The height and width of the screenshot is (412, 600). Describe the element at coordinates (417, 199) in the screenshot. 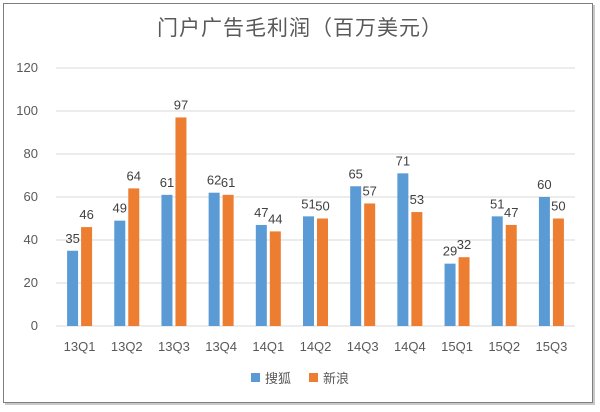

I see `data-label: 53` at that location.